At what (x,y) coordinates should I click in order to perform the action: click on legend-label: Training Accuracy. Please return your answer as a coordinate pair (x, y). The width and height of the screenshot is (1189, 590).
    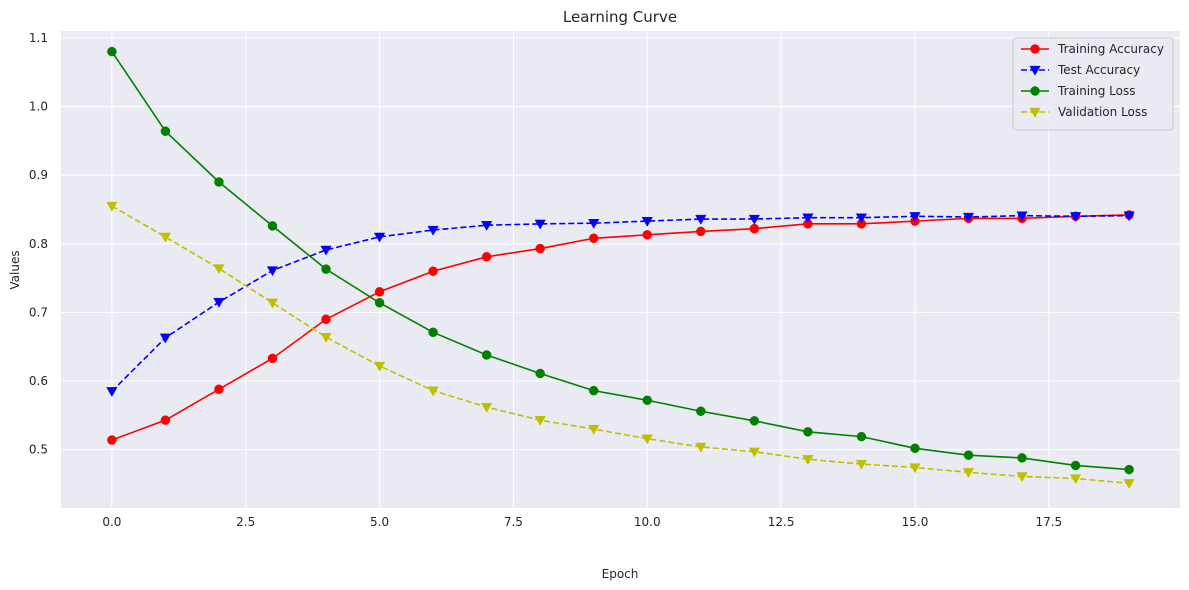
    Looking at the image, I should click on (1110, 49).